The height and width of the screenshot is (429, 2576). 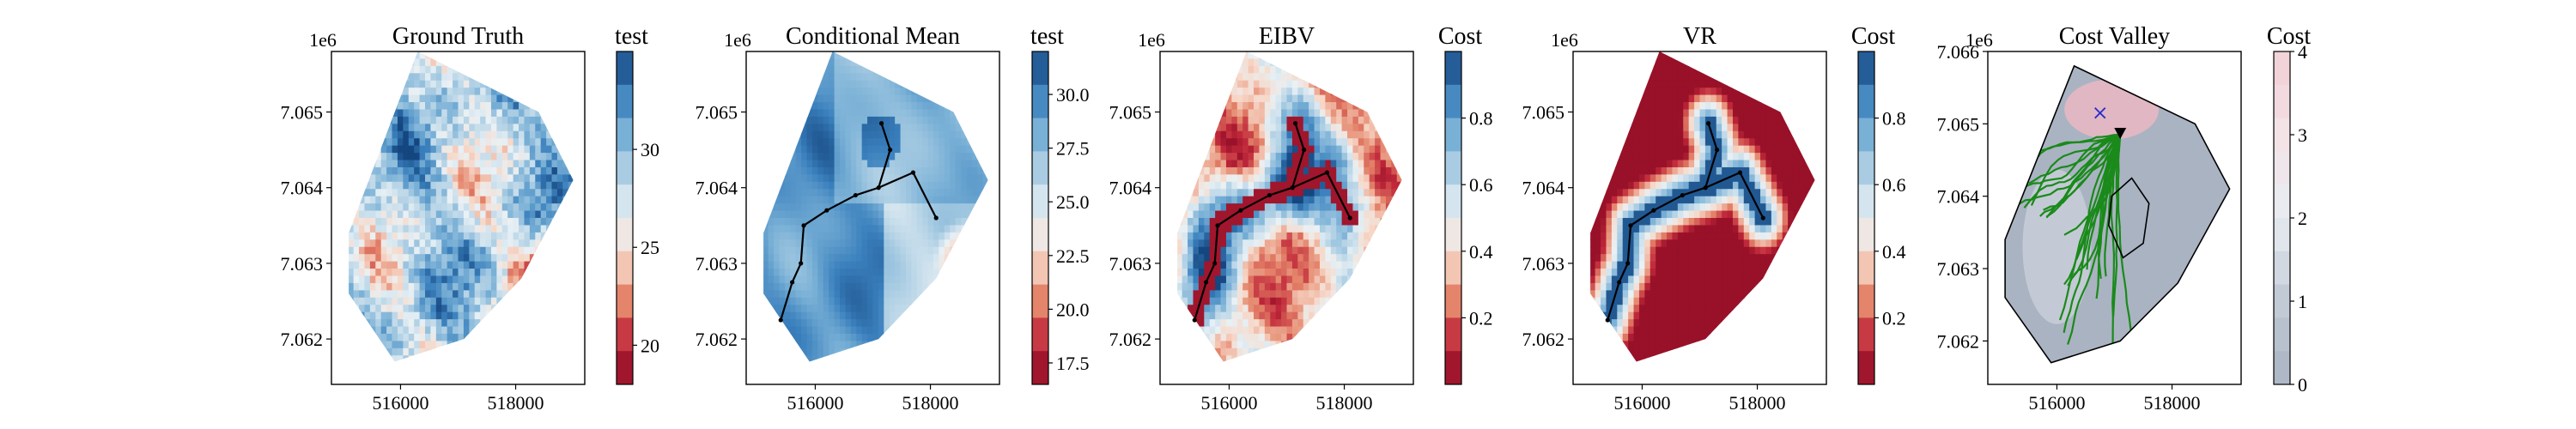 I want to click on y-tick-label: 7.065, so click(x=717, y=113).